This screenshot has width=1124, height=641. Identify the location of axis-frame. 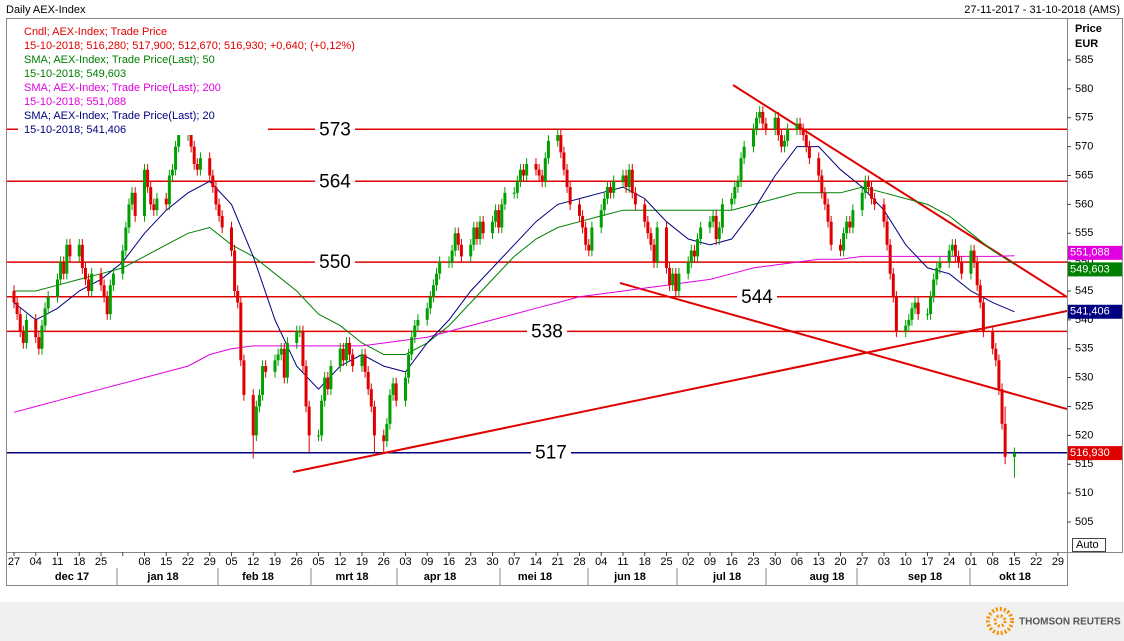
(1095, 285).